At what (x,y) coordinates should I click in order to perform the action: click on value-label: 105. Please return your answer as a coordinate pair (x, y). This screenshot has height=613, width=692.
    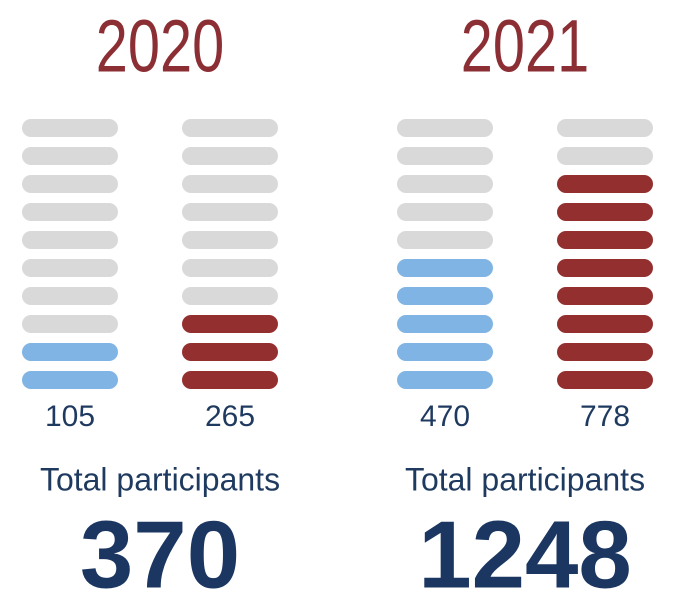
    Looking at the image, I should click on (70, 416).